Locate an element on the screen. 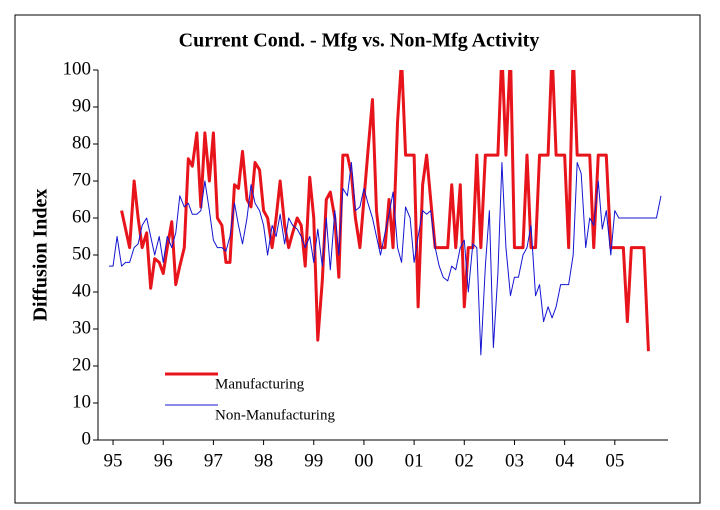 Image resolution: width=720 pixels, height=510 pixels. x-tick-label: 98 is located at coordinates (263, 460).